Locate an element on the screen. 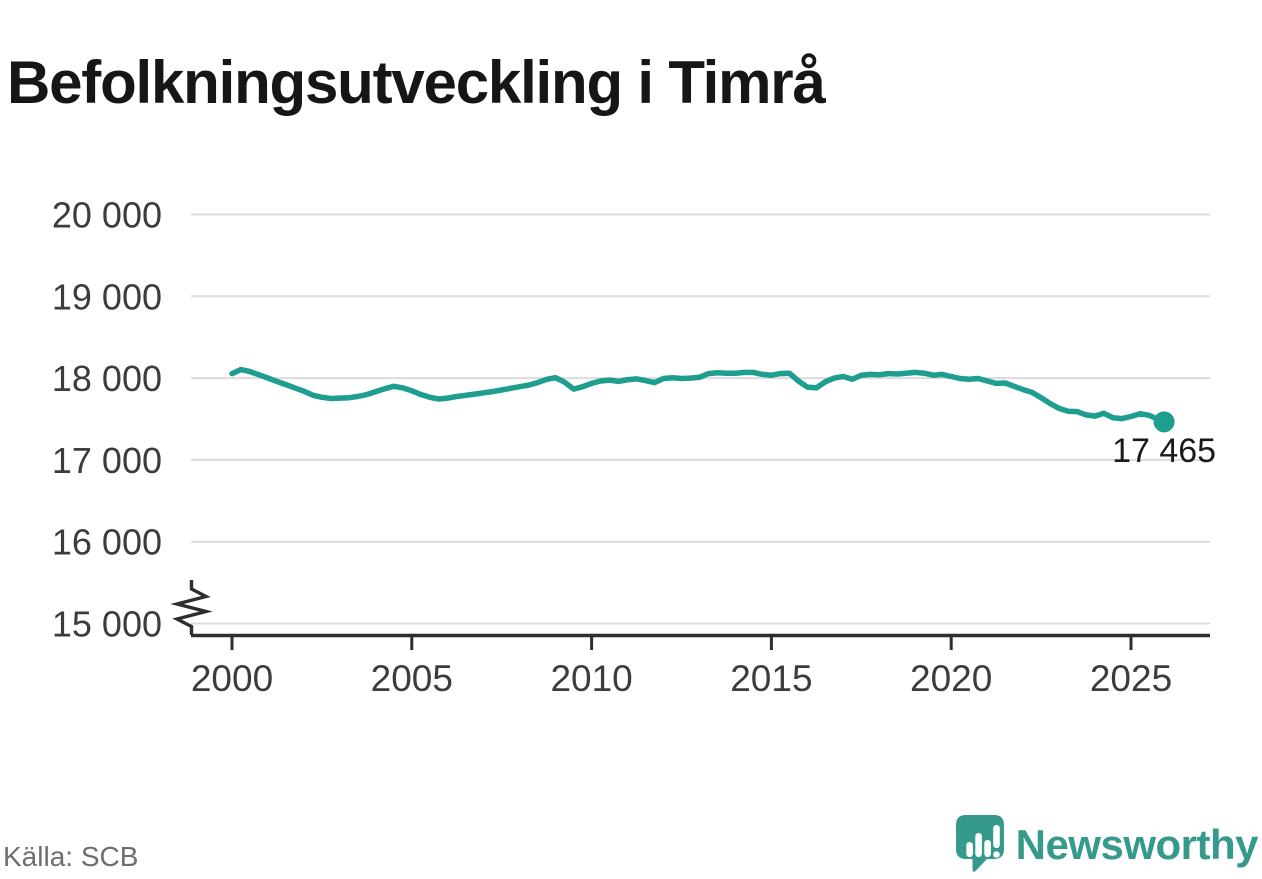 The height and width of the screenshot is (879, 1262). y-axis-break-icon is located at coordinates (191, 607).